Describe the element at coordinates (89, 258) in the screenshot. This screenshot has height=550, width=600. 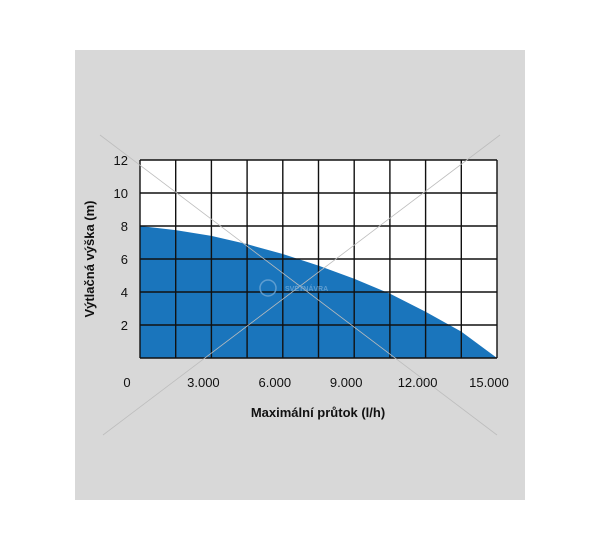
I see `y-axis-label: Výtlačná výška (m)` at that location.